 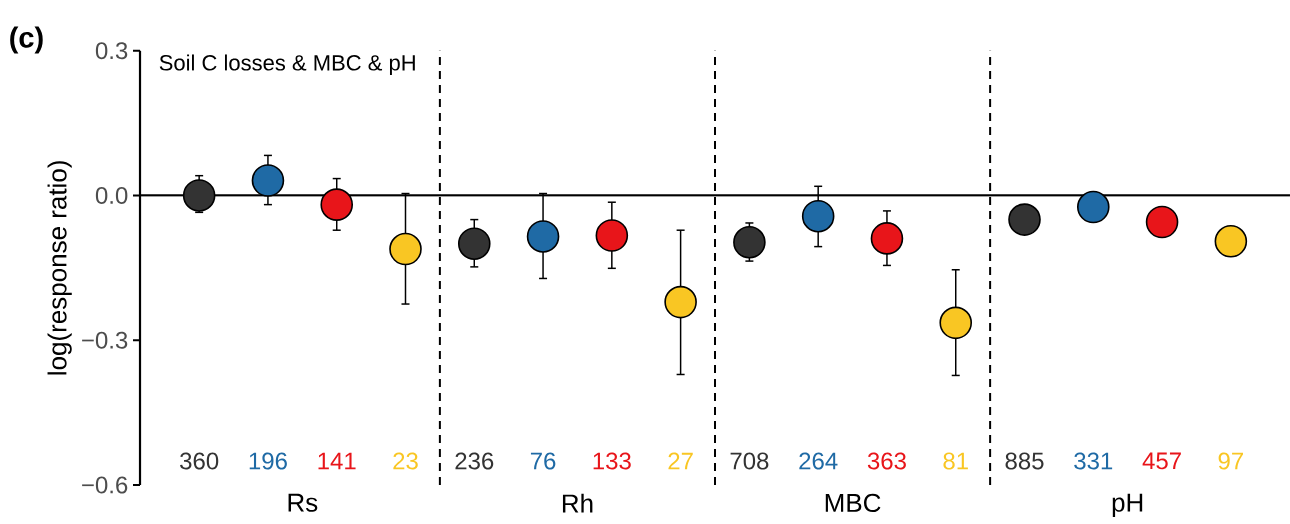 I want to click on annotation: 885, so click(x=1024, y=461).